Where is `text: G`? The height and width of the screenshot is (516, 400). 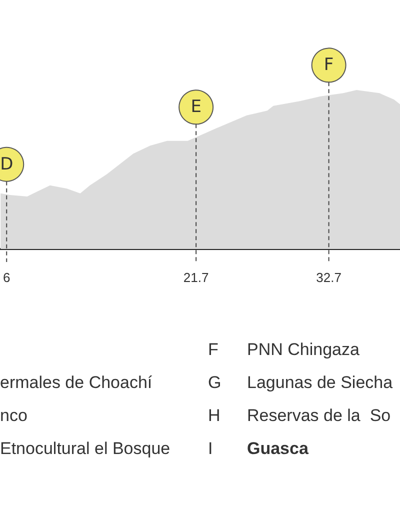
text: G is located at coordinates (215, 383).